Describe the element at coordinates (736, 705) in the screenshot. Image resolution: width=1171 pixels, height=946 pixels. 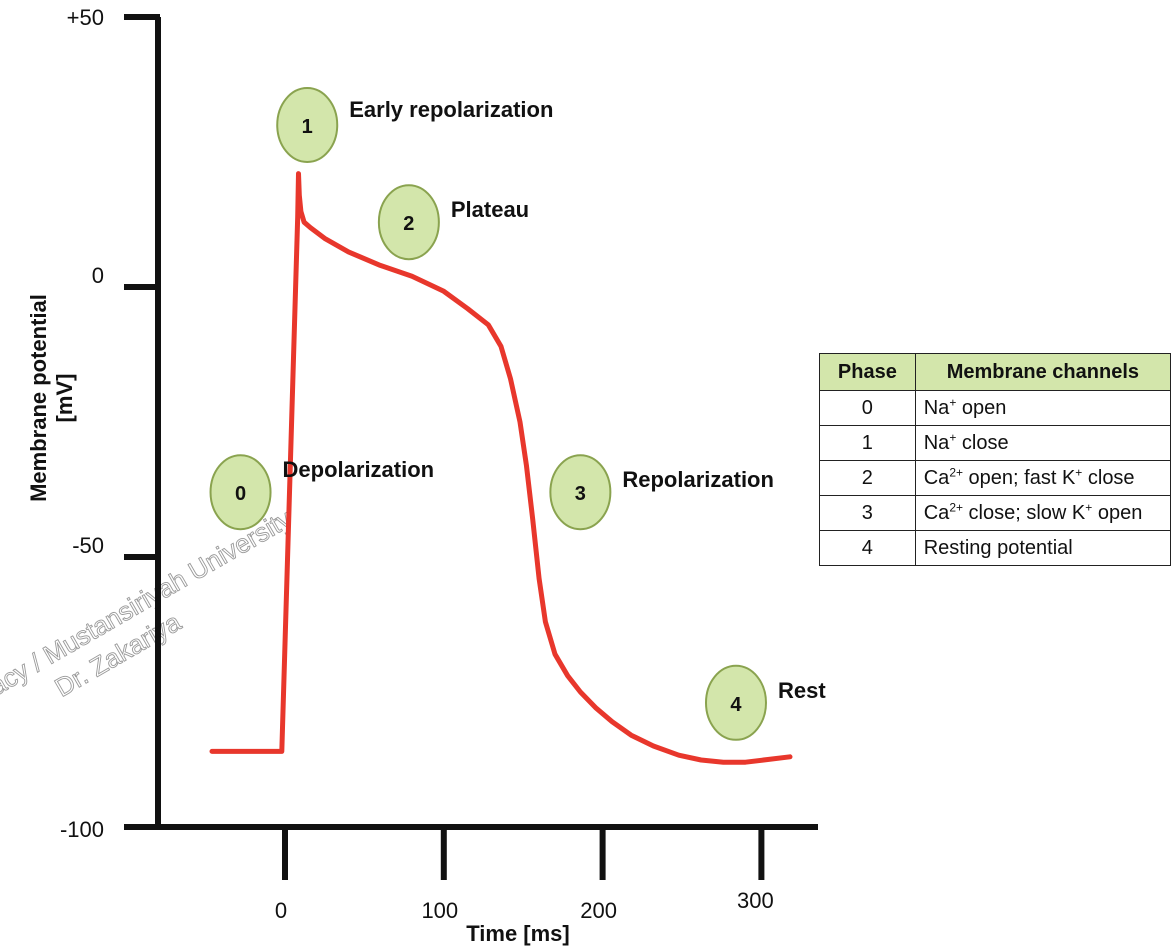
I see `phase-number: 4` at that location.